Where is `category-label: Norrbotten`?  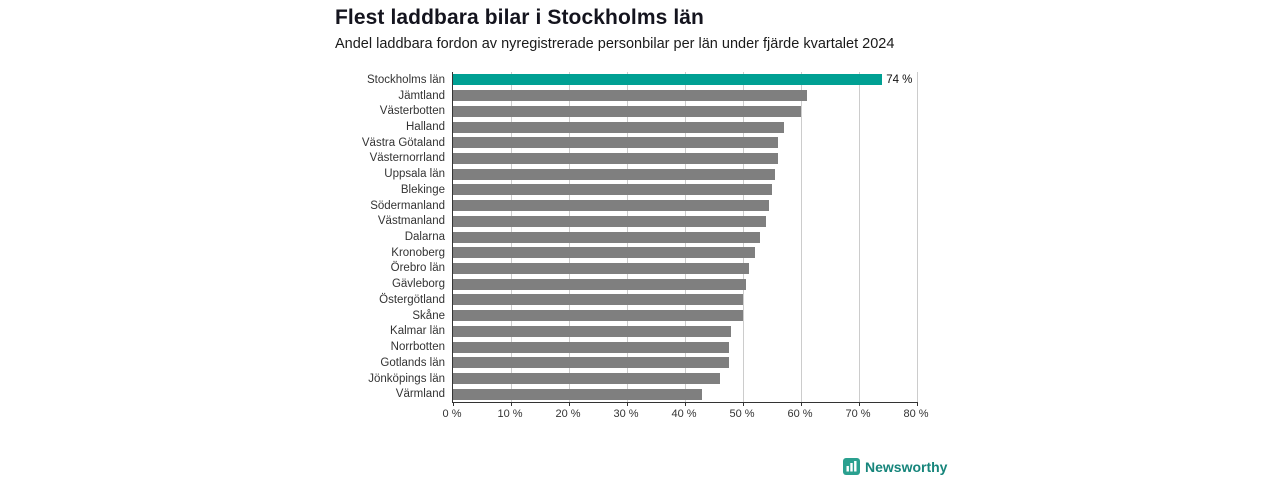
category-label: Norrbotten is located at coordinates (417, 347).